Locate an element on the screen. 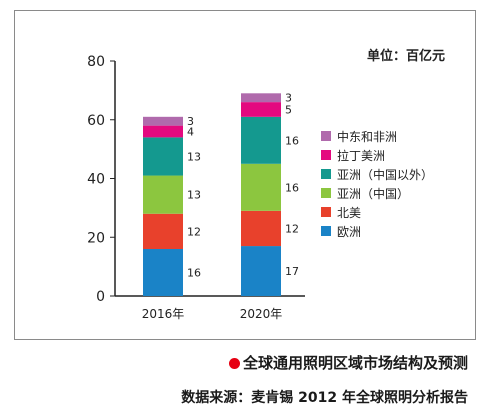 The width and height of the screenshot is (490, 414). caption-text: 全球通用照明区域市场结构及预测 is located at coordinates (355, 363).